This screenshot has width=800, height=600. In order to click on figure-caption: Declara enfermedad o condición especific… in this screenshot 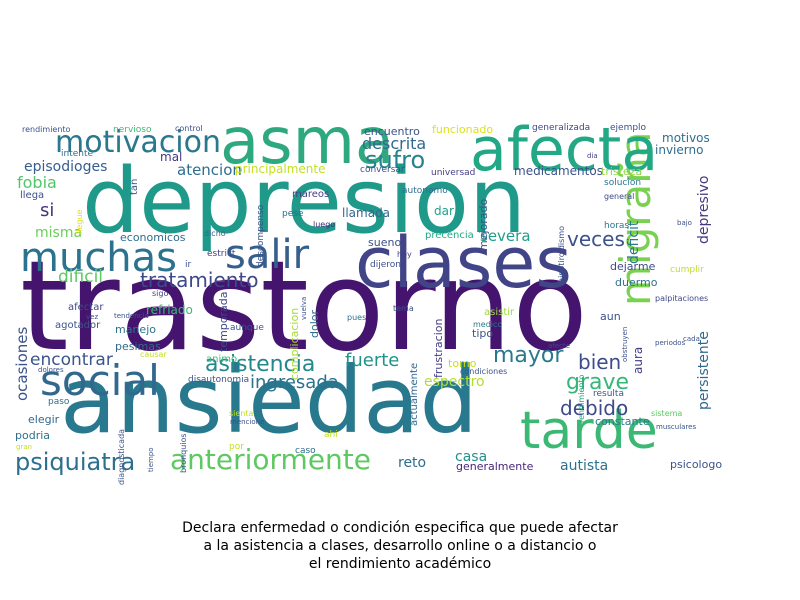, I will do `click(400, 546)`.